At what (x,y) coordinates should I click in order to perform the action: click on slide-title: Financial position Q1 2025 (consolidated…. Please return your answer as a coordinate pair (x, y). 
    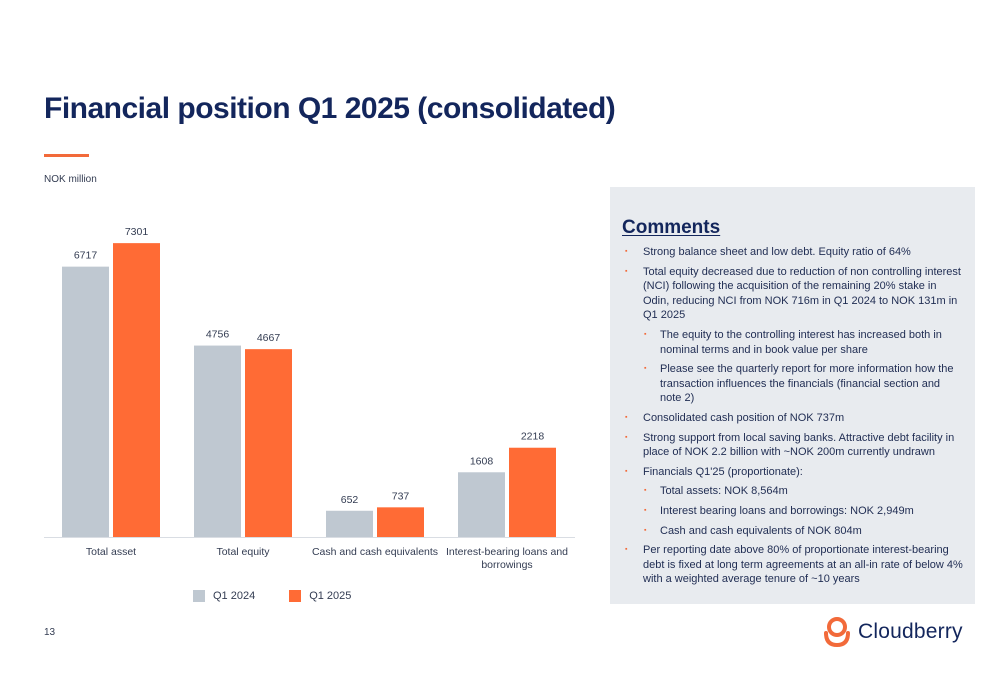
    Looking at the image, I should click on (330, 108).